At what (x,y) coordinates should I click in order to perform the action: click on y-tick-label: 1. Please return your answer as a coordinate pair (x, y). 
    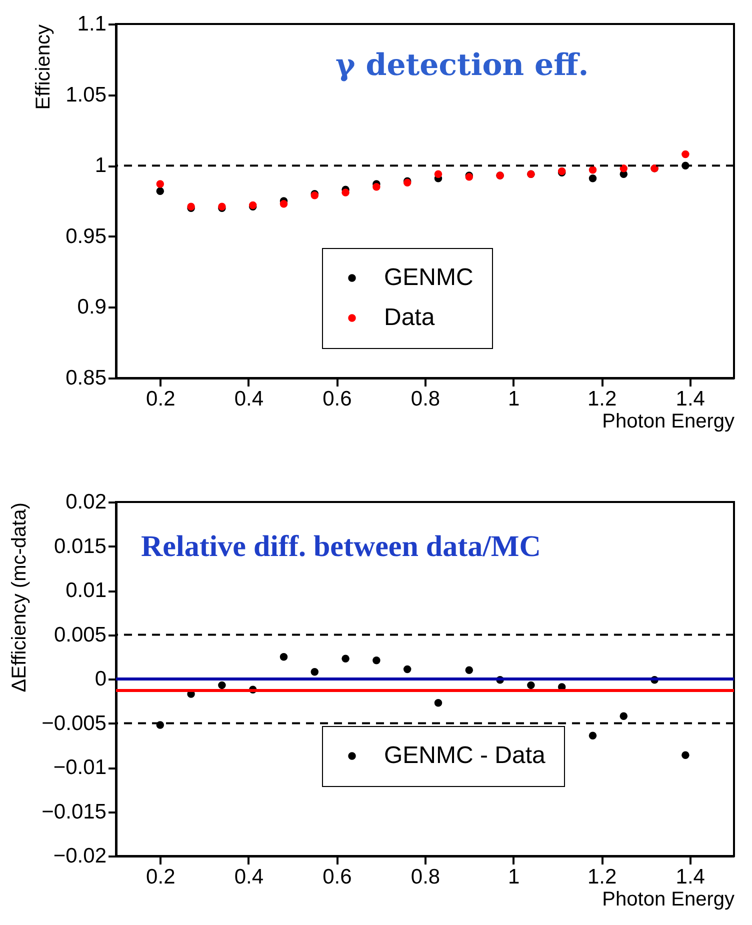
    Looking at the image, I should click on (100, 166).